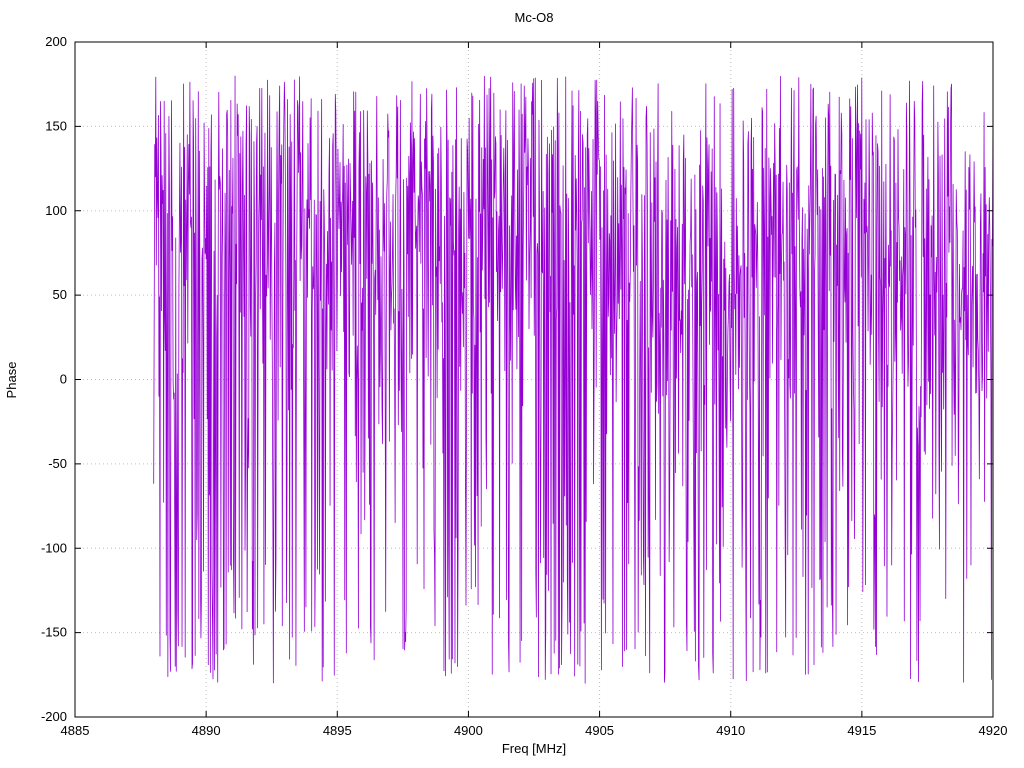  What do you see at coordinates (11, 380) in the screenshot?
I see `y-axis-title: Phase` at bounding box center [11, 380].